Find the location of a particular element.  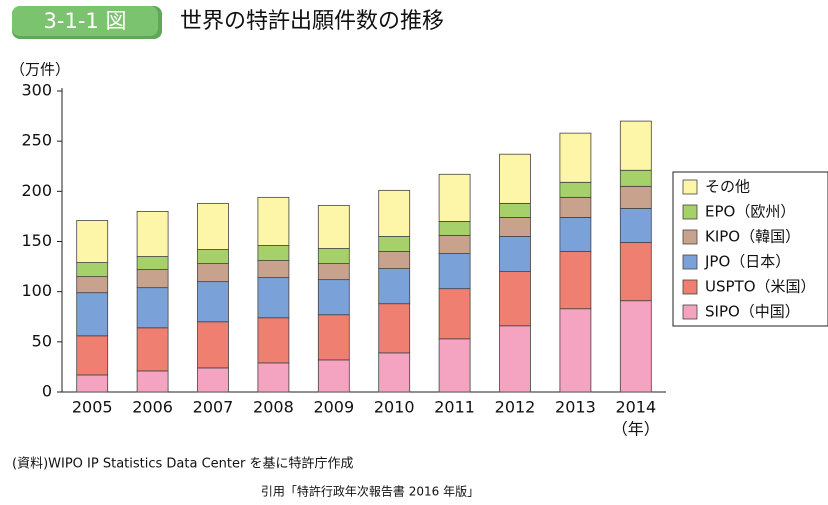

legend-label: KIPO（韓国） is located at coordinates (752, 237).